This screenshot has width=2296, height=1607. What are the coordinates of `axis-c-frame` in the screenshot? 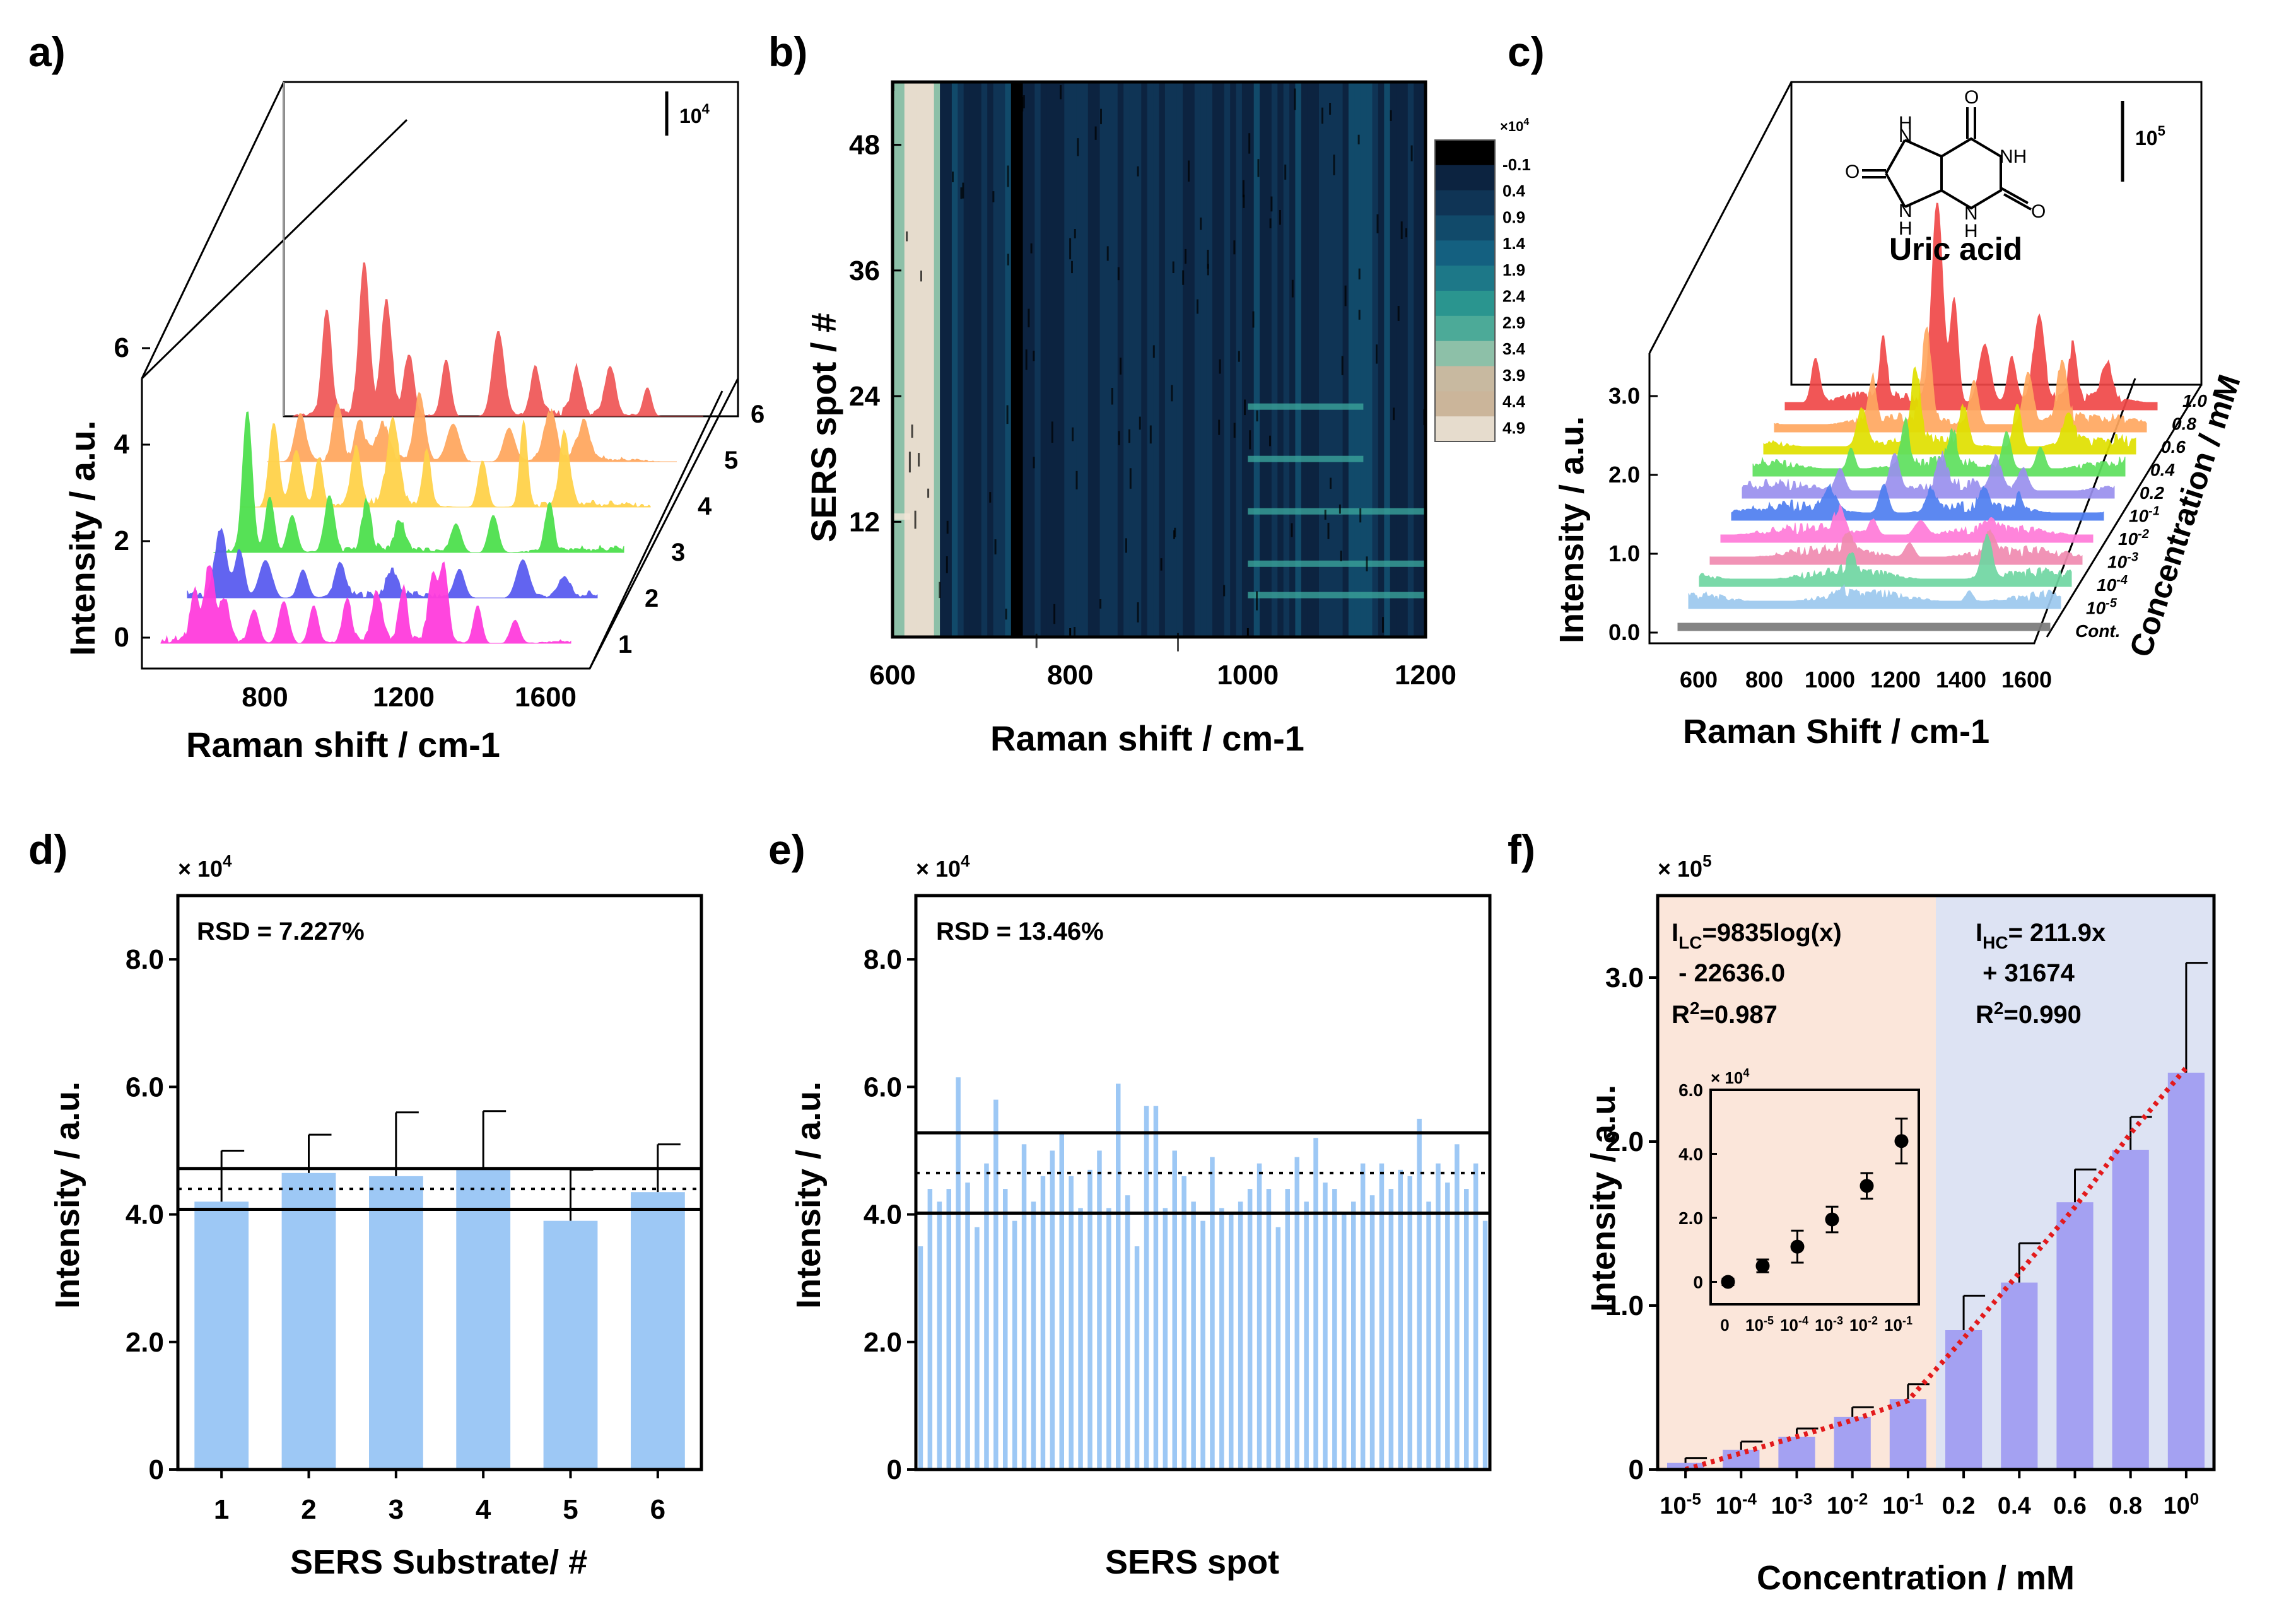 It's located at (1892, 499).